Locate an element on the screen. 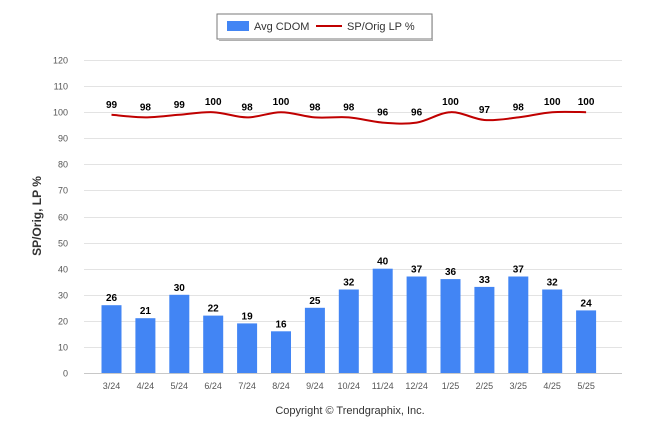 The height and width of the screenshot is (434, 646). legend-label-avg-cdom: Avg CDOM is located at coordinates (281, 27).